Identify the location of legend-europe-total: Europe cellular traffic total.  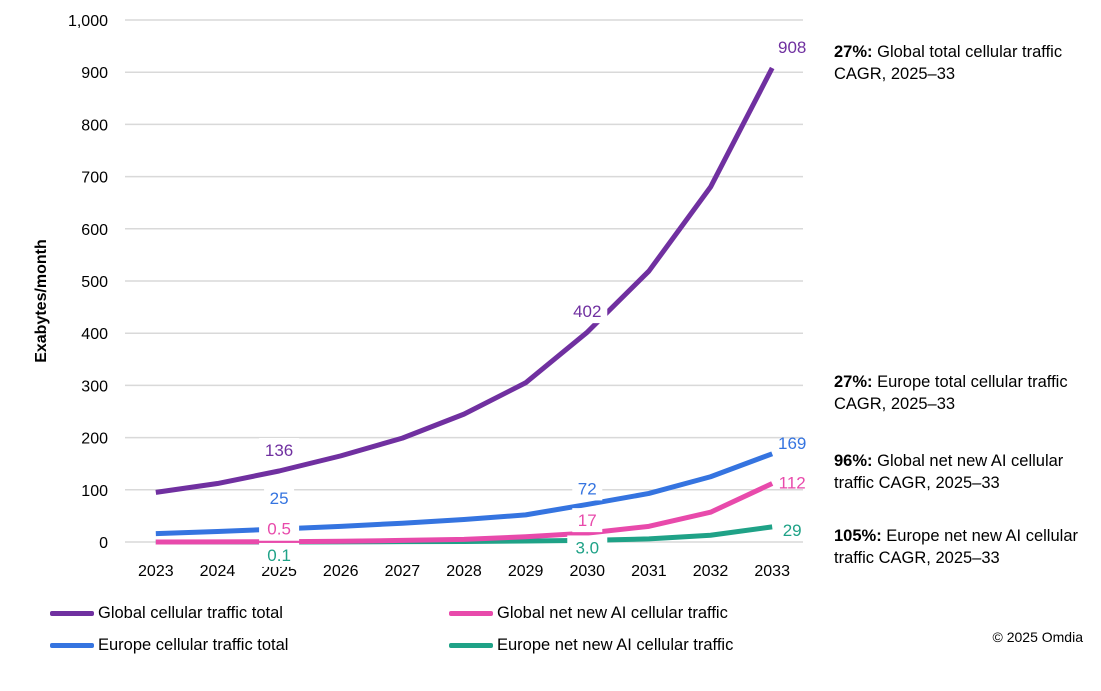
(169, 645).